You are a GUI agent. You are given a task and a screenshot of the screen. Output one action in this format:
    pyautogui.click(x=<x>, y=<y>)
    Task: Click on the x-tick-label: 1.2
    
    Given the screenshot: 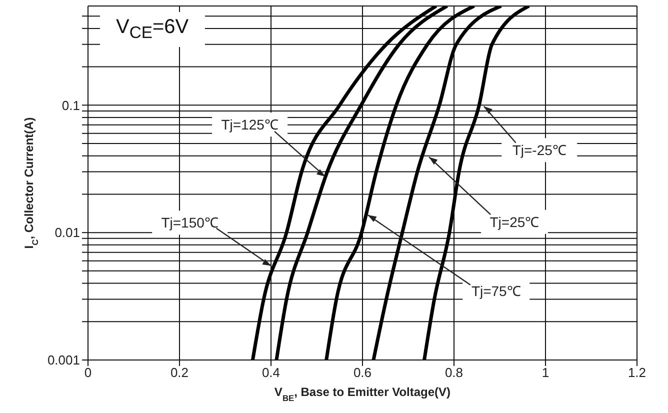 What is the action you would take?
    pyautogui.click(x=637, y=372)
    